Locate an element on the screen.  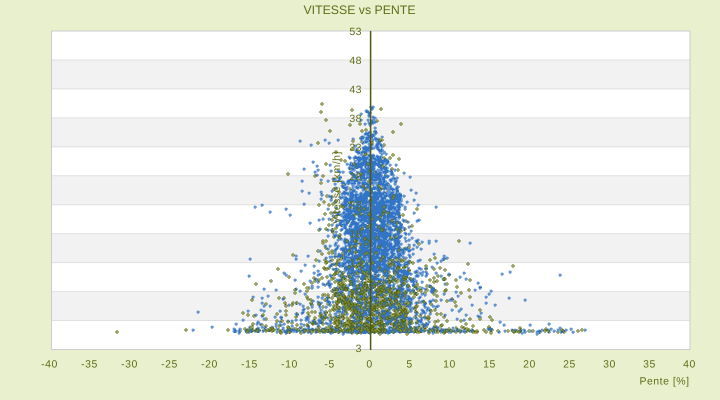
svg-text: 35 is located at coordinates (649, 365).